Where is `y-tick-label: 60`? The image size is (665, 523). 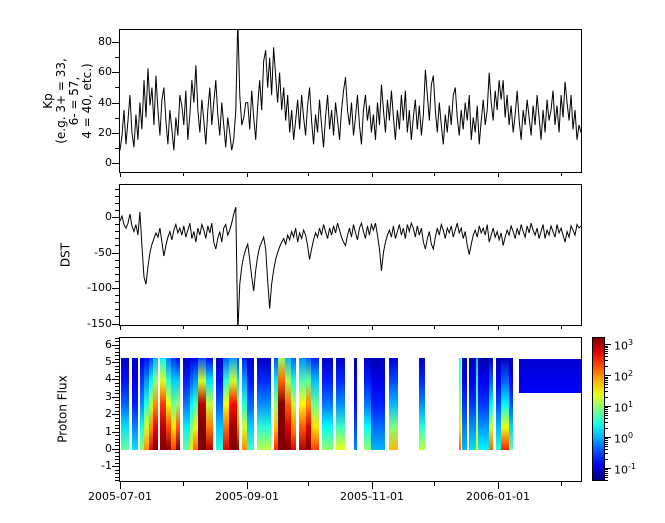 y-tick-label: 60 is located at coordinates (105, 72).